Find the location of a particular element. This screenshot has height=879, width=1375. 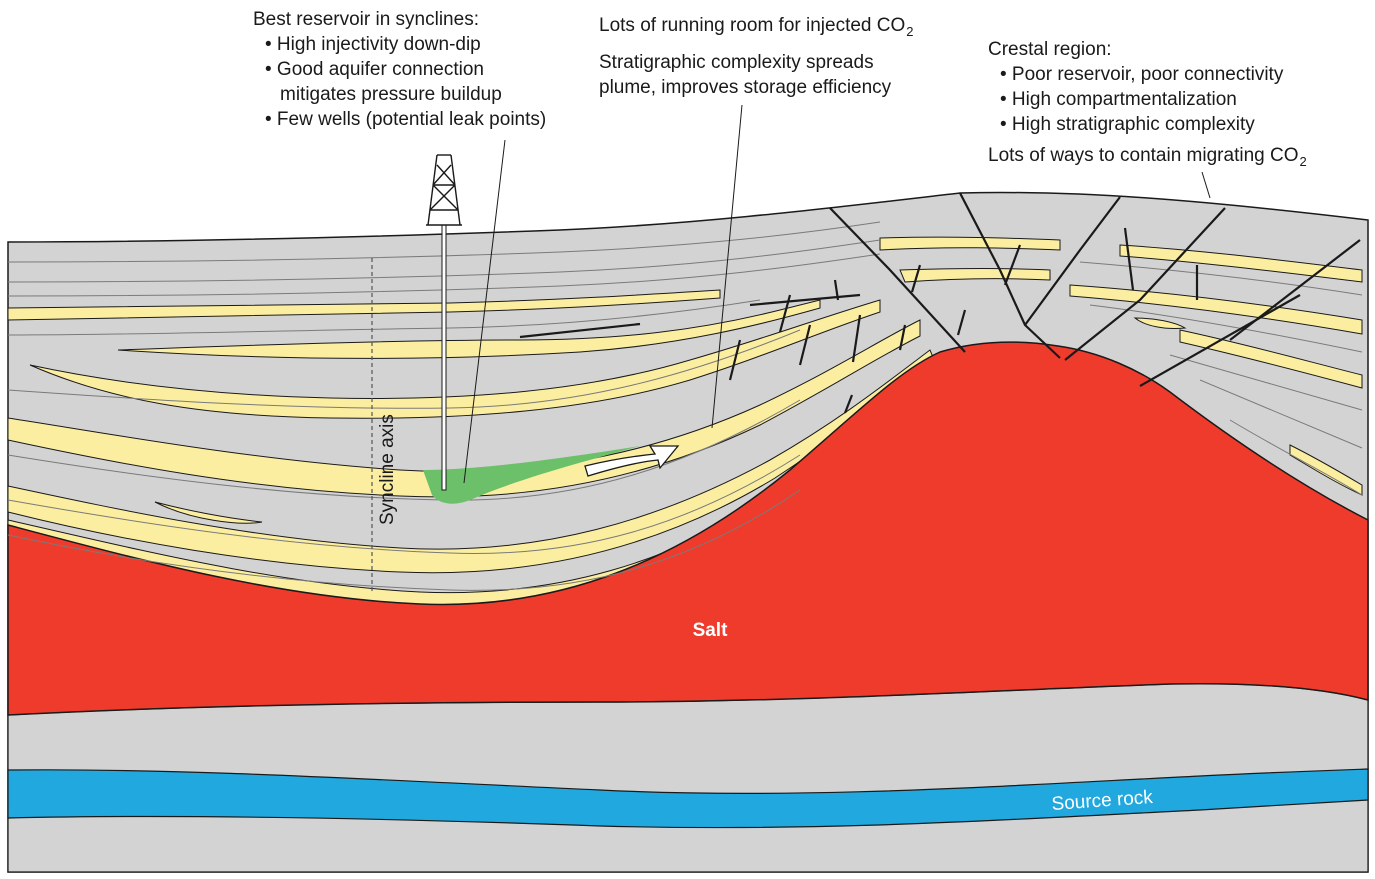

complexity-text: Stratigraphic complexity spreads is located at coordinates (736, 62).